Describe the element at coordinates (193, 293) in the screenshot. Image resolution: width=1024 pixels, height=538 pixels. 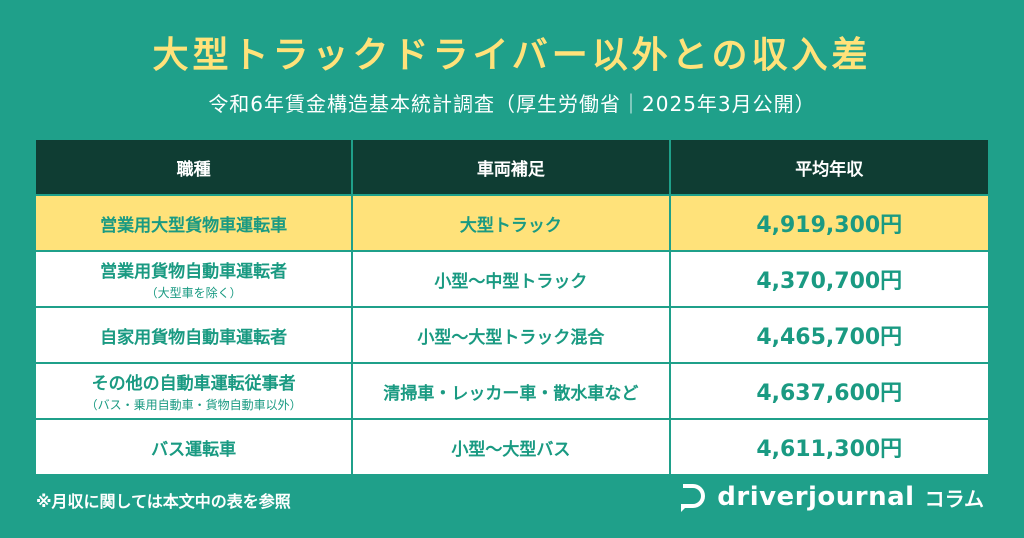
I see `job-note: （大型車を除く）` at that location.